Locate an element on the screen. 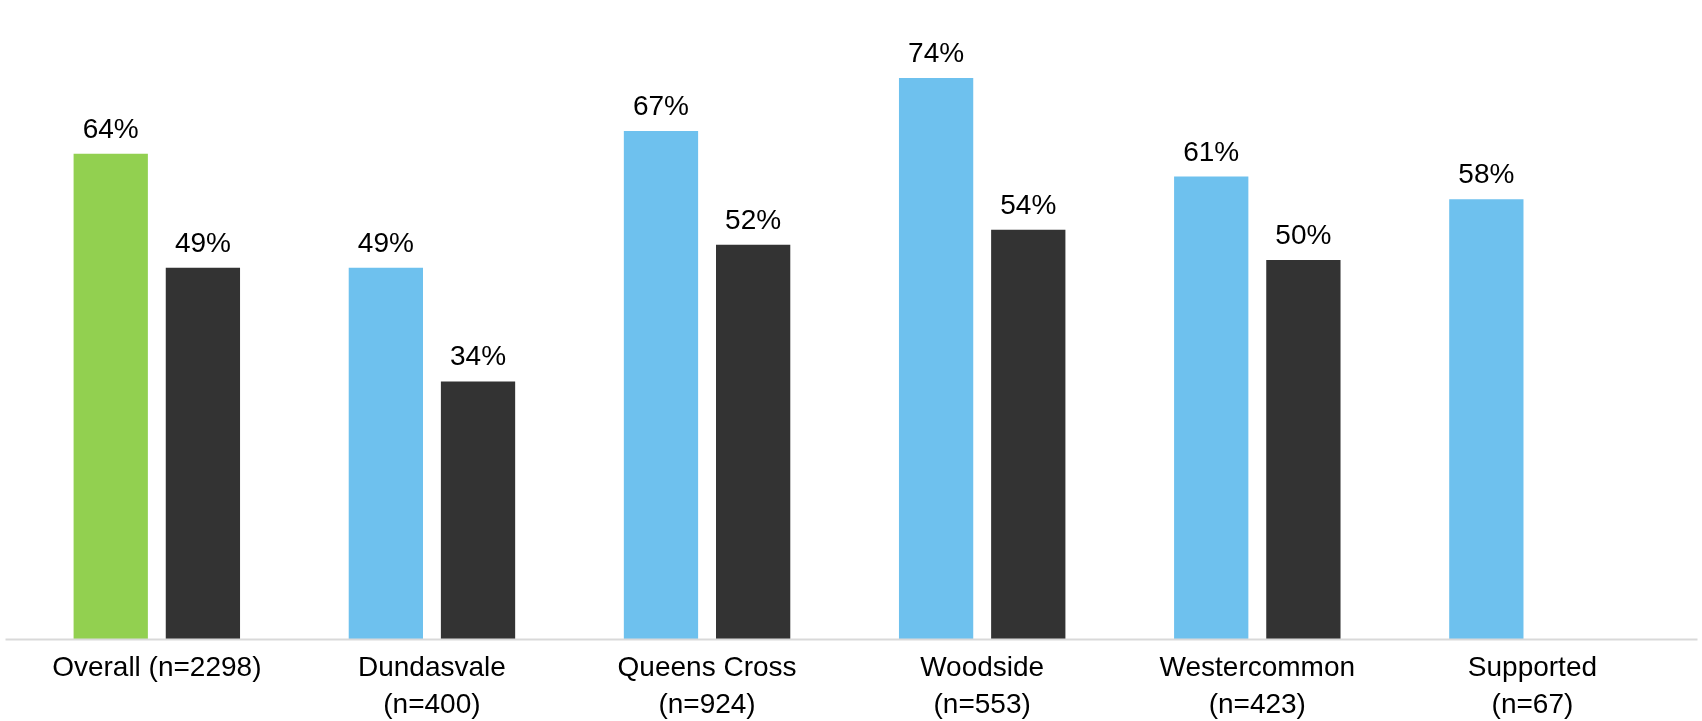 The width and height of the screenshot is (1702, 721). x-tick-label: Dundasvale (n=400) is located at coordinates (432, 684).